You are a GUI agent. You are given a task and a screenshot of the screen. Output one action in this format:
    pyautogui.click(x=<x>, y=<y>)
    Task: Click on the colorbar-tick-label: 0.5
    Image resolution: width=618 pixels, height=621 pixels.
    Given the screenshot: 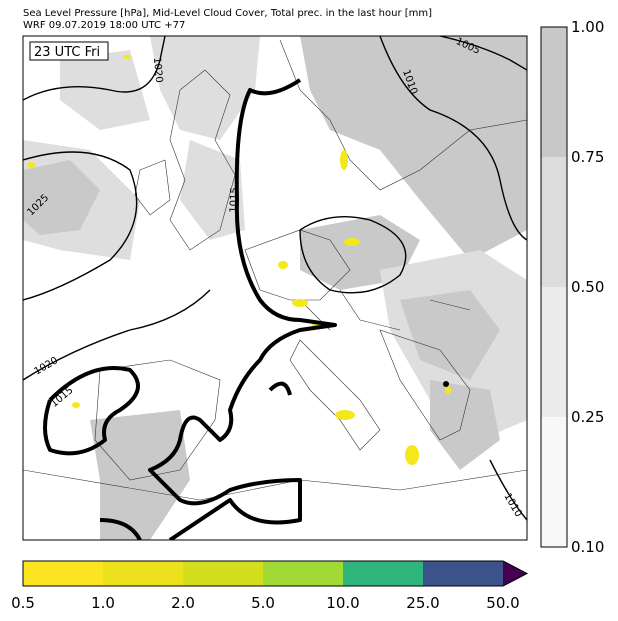 What is the action you would take?
    pyautogui.click(x=23, y=603)
    